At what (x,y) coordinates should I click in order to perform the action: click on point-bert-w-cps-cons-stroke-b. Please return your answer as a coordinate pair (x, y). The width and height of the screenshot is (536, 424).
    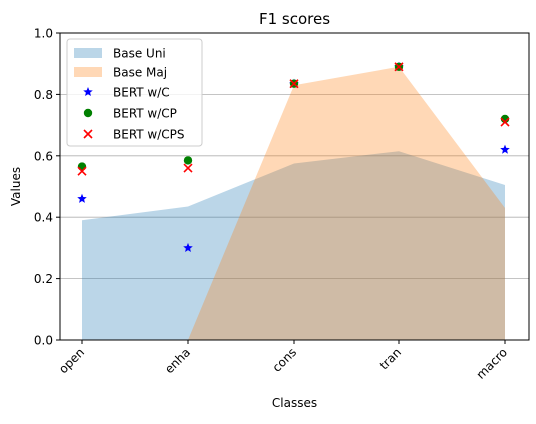
    Looking at the image, I should click on (294, 84).